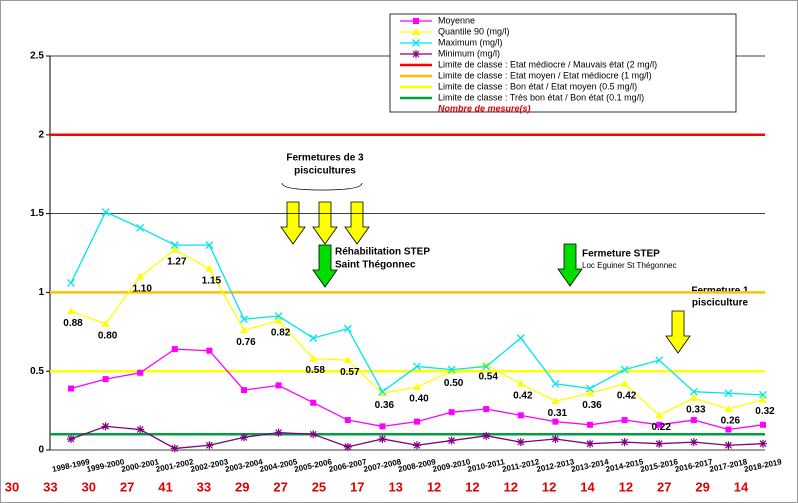  What do you see at coordinates (621, 254) in the screenshot?
I see `annotation: Fermeture STEP` at bounding box center [621, 254].